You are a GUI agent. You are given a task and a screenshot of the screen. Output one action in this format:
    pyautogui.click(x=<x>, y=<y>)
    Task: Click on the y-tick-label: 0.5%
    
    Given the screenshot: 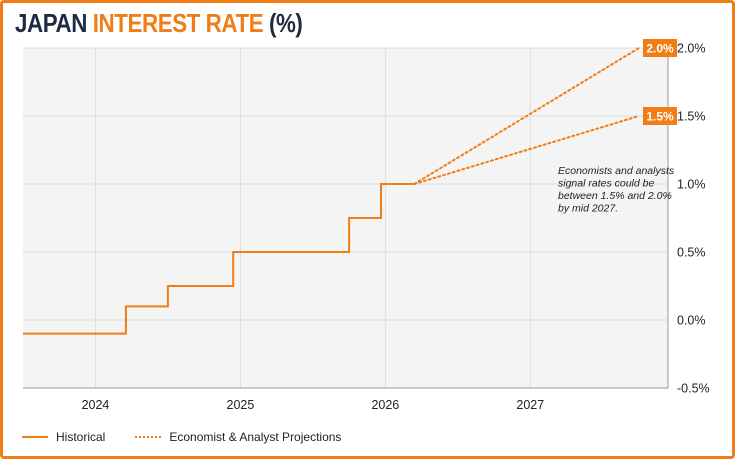 What is the action you would take?
    pyautogui.click(x=691, y=253)
    